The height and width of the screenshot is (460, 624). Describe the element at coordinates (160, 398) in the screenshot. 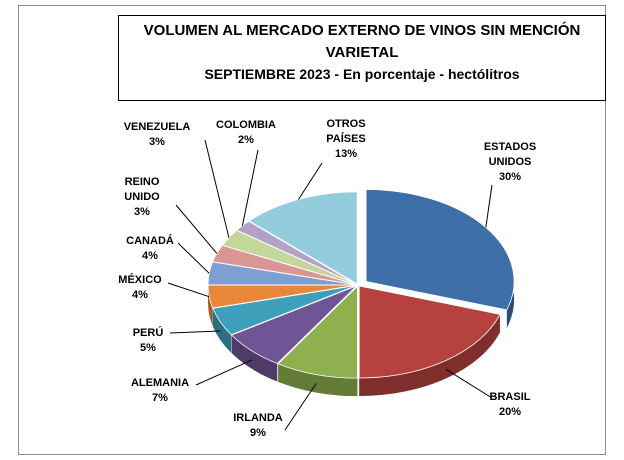

I see `value-label: 7%` at that location.